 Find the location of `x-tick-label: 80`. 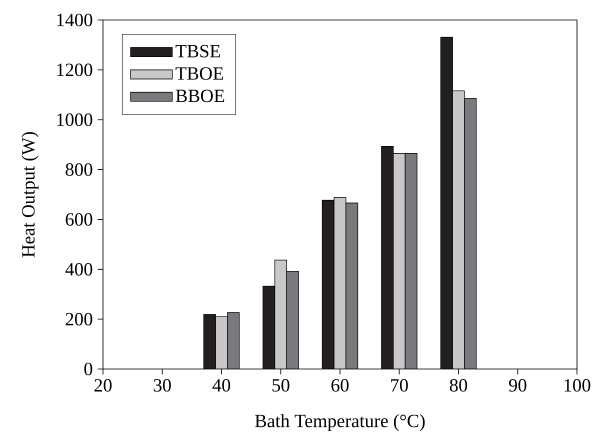

x-tick-label: 80 is located at coordinates (459, 385).